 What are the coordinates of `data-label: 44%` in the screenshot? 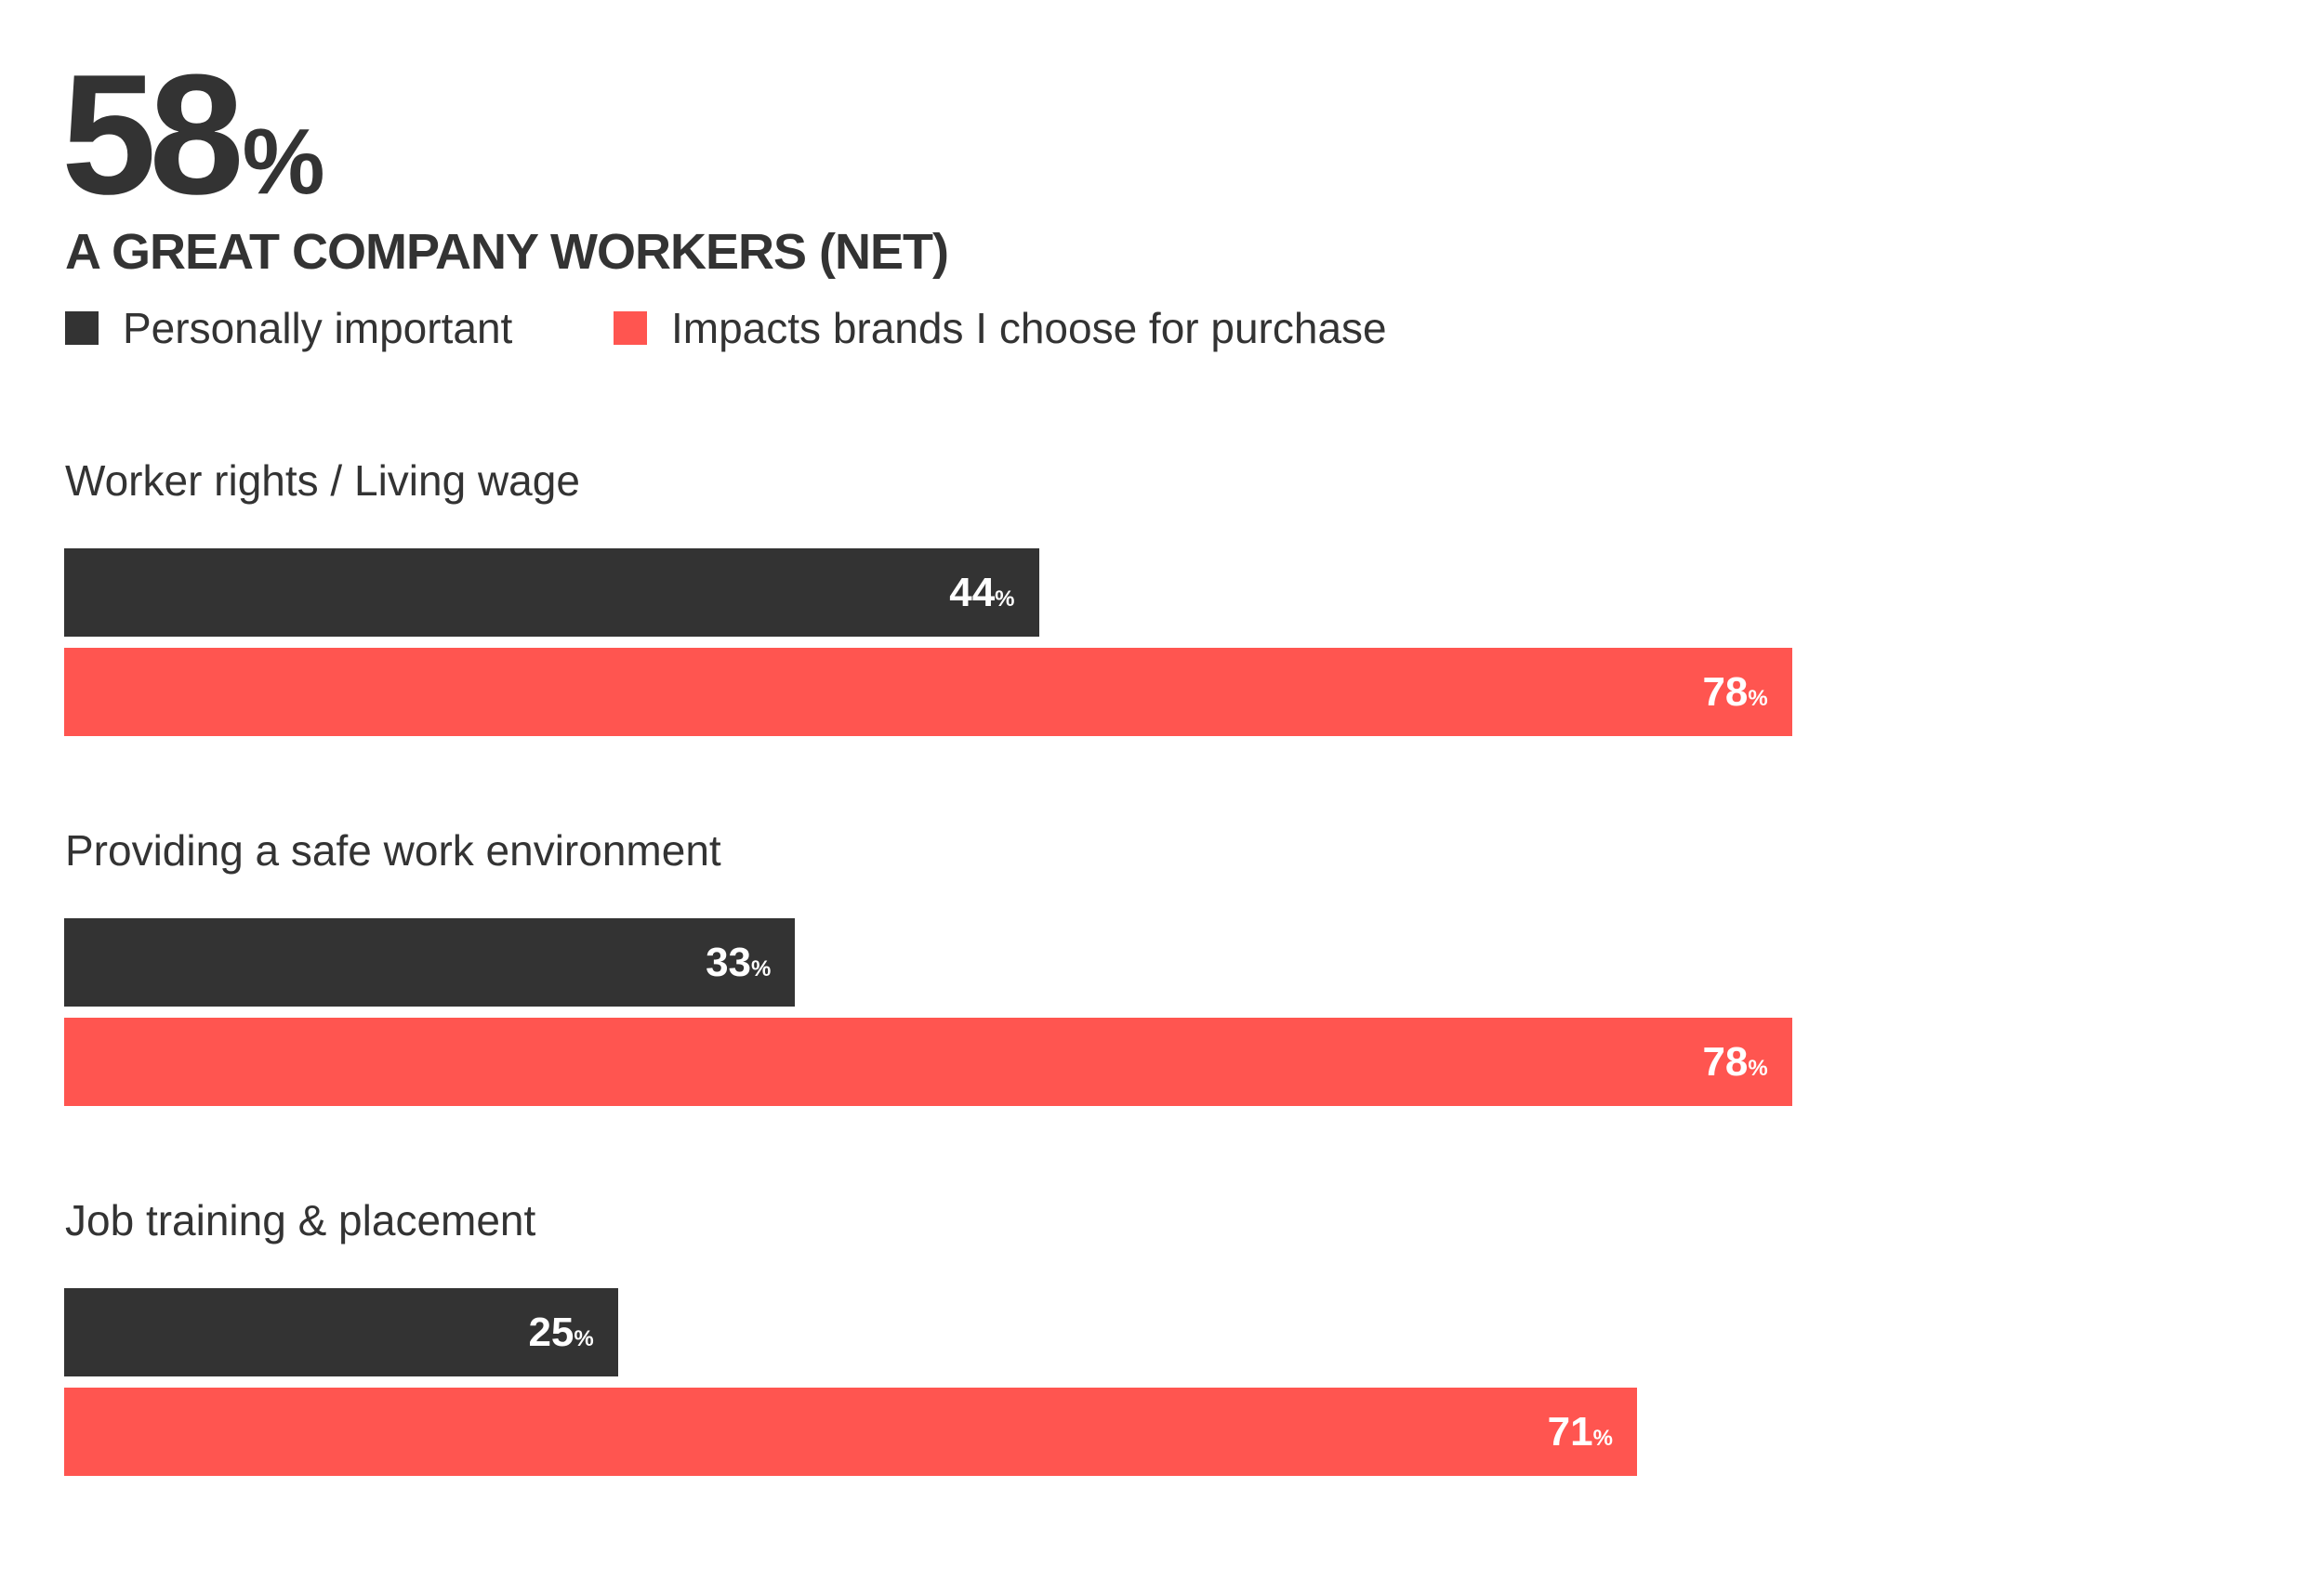 It's located at (981, 593).